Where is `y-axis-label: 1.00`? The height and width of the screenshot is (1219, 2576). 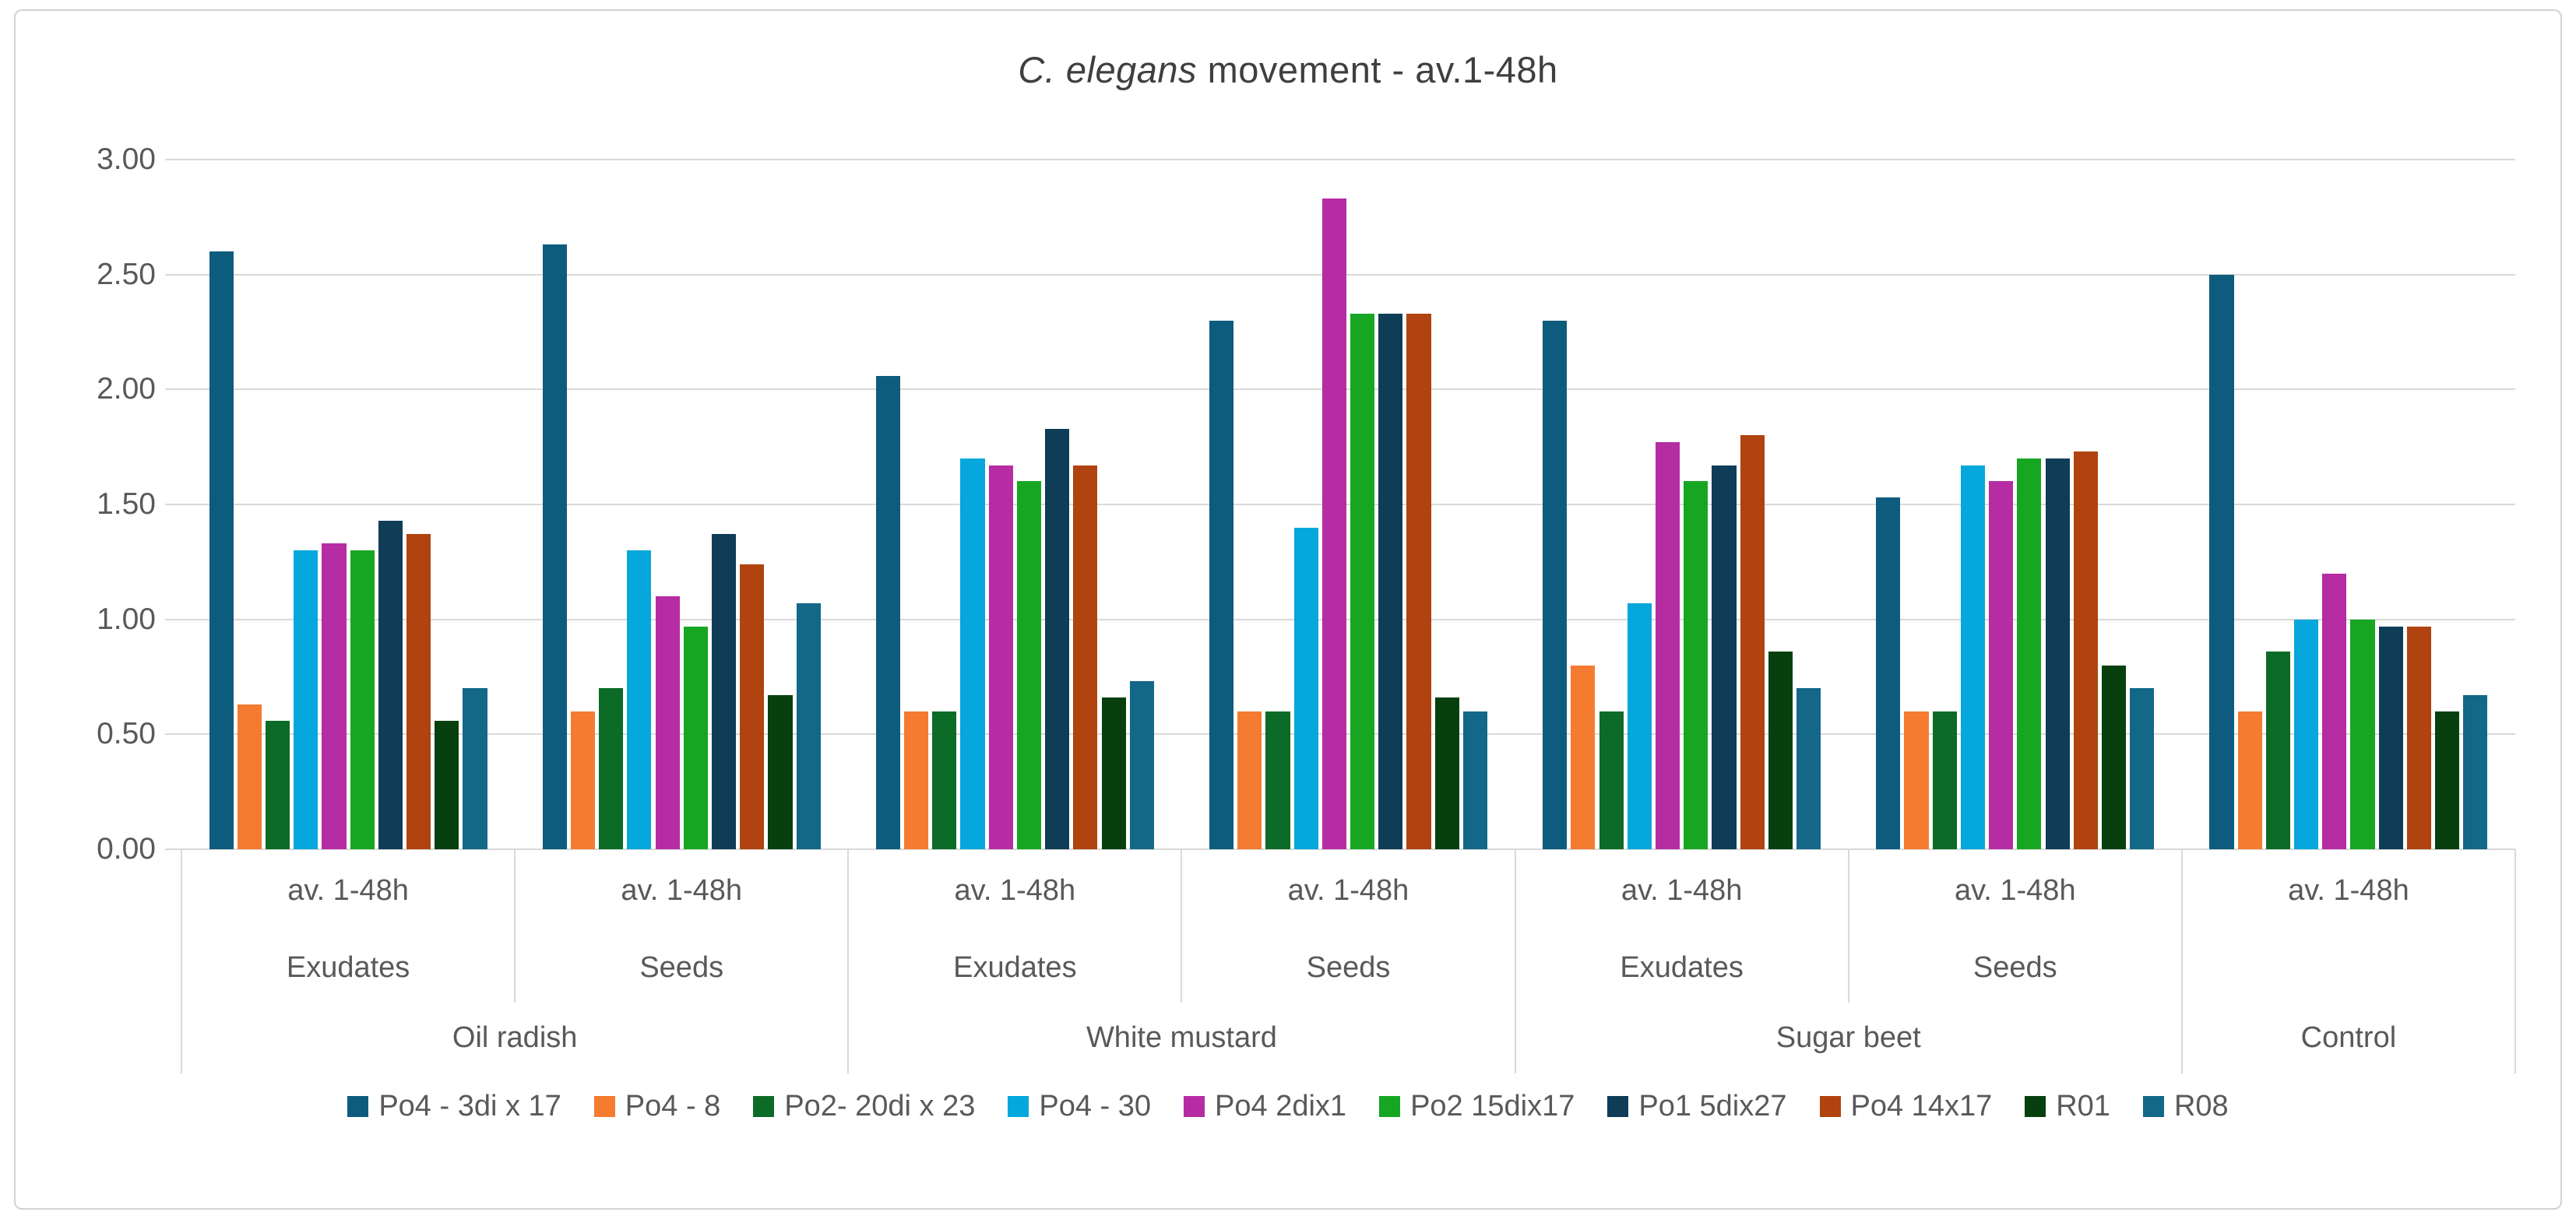
y-axis-label: 1.00 is located at coordinates (126, 619).